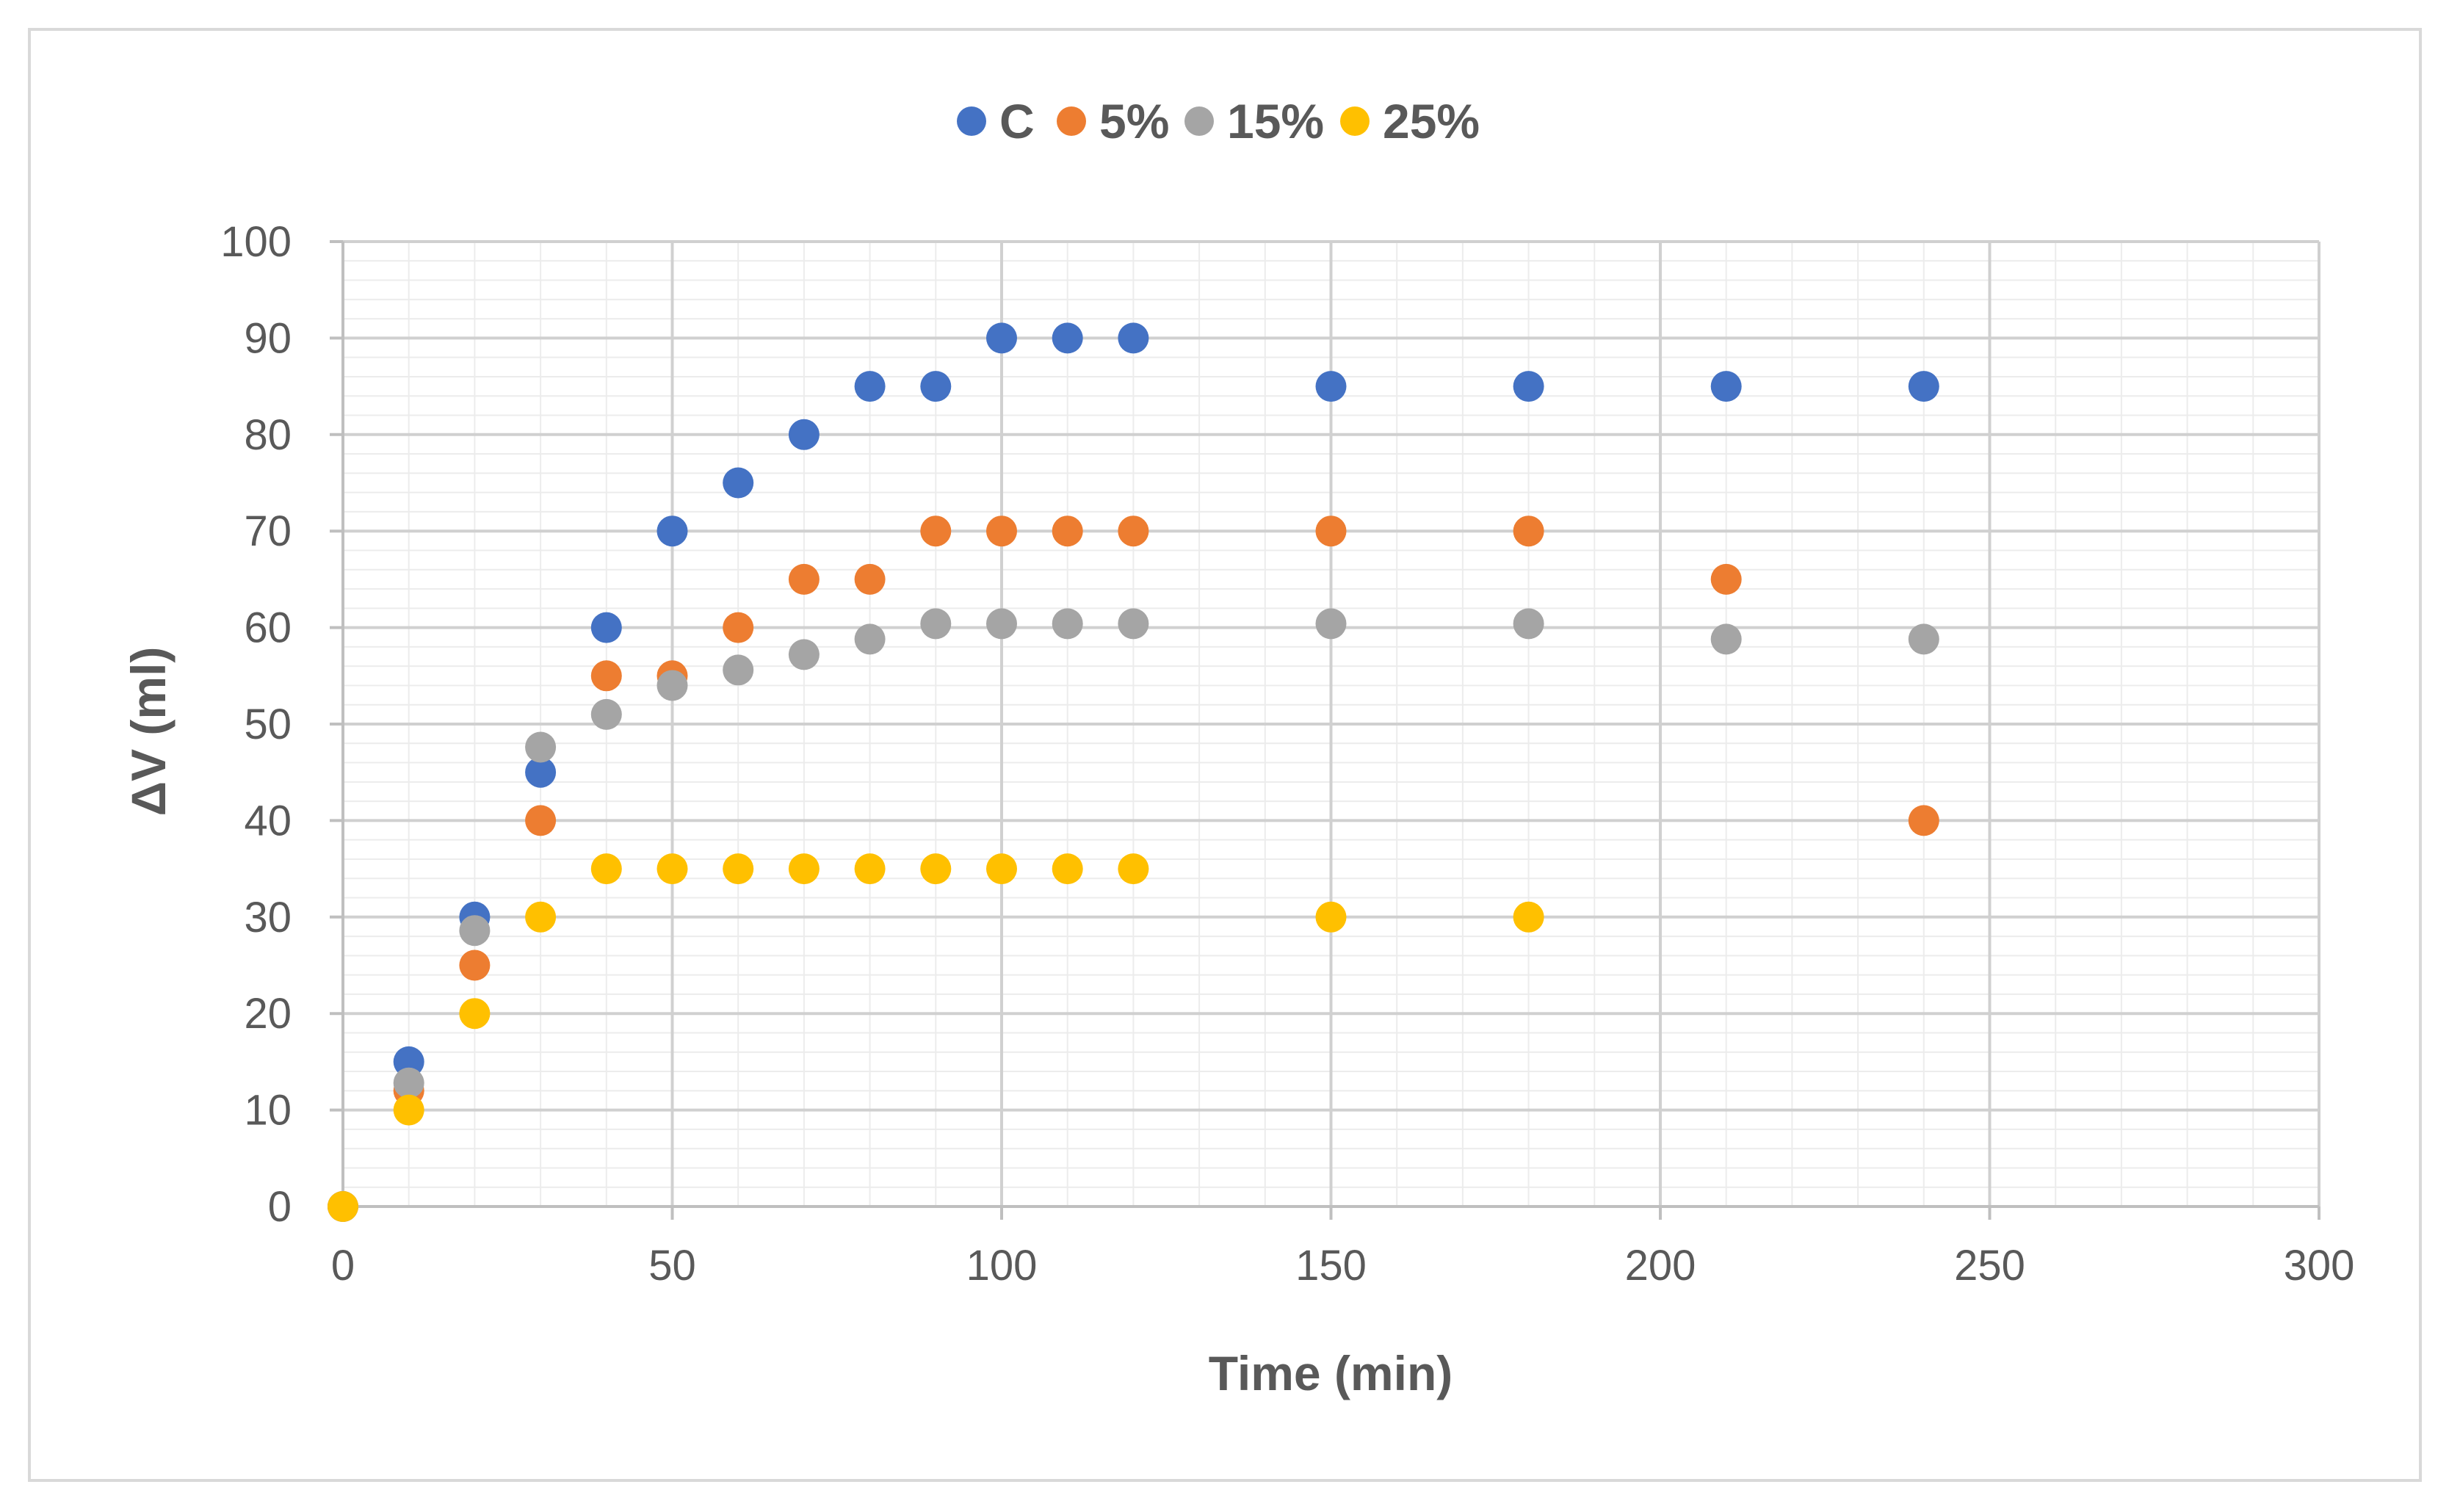  I want to click on x-tick-label: 150, so click(1331, 1266).